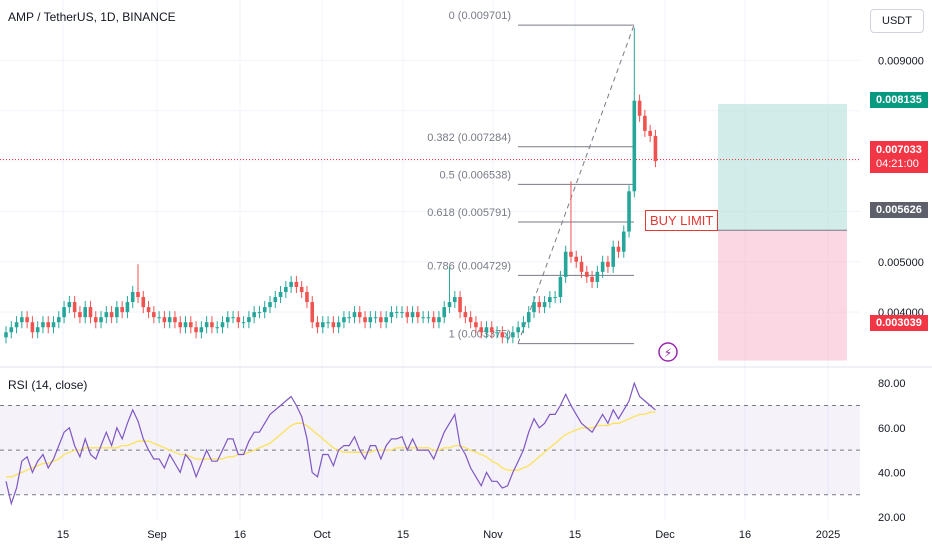 The image size is (932, 550). What do you see at coordinates (480, 16) in the screenshot?
I see `fib-label-0: 0 (0.009701)` at bounding box center [480, 16].